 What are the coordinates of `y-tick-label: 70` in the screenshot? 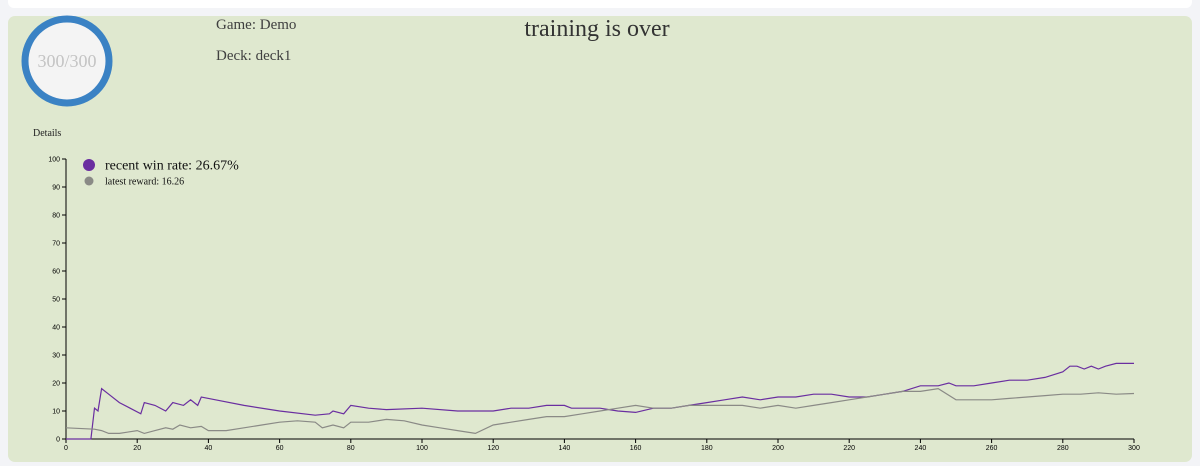 It's located at (56, 244).